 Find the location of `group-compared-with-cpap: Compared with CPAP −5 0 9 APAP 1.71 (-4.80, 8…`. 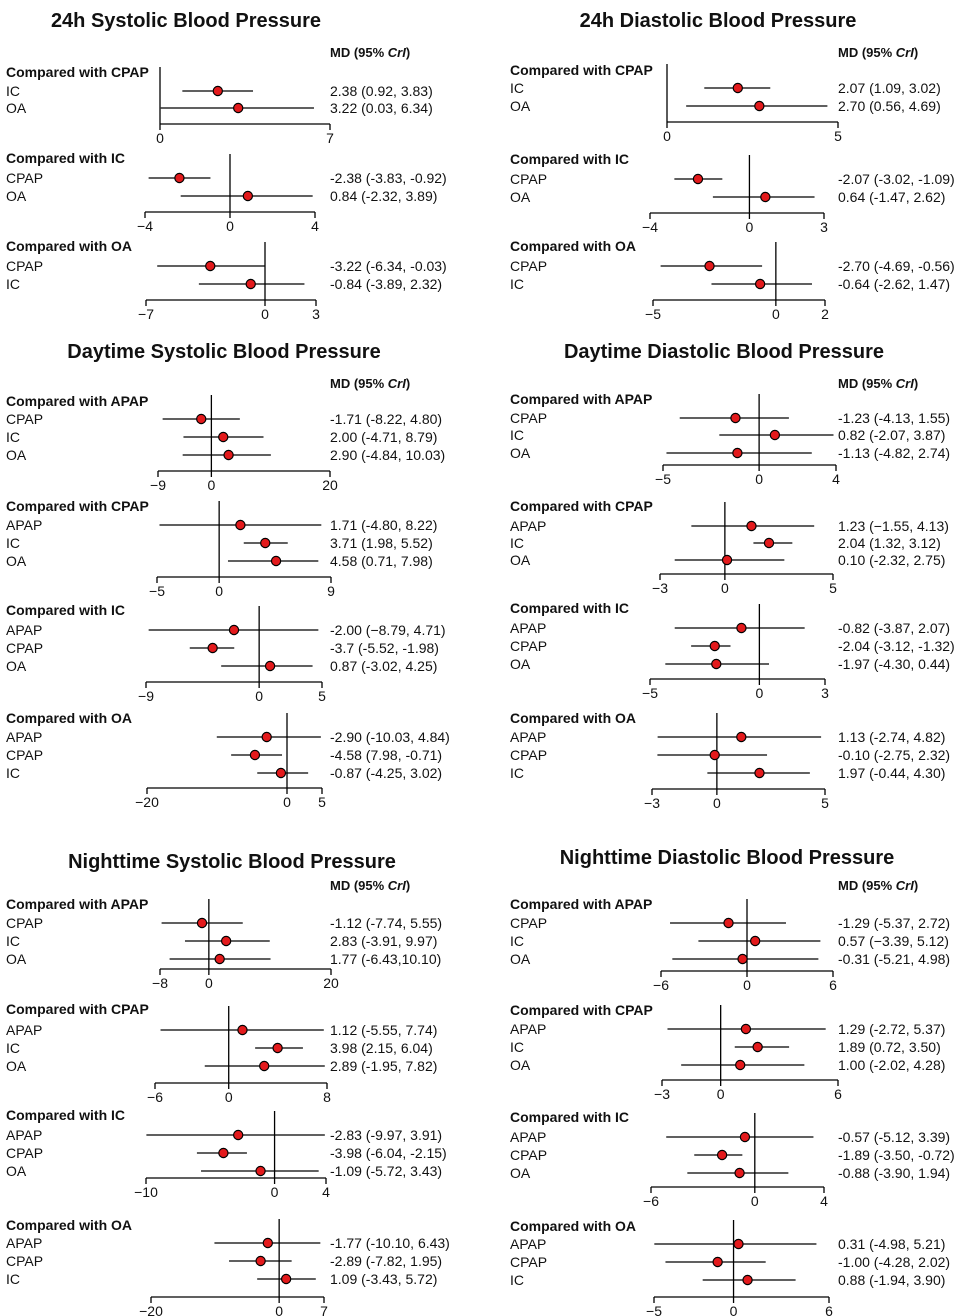

group-compared-with-cpap: Compared with CPAP −5 0 9 APAP 1.71 (-4.80, 8… is located at coordinates (221, 548).